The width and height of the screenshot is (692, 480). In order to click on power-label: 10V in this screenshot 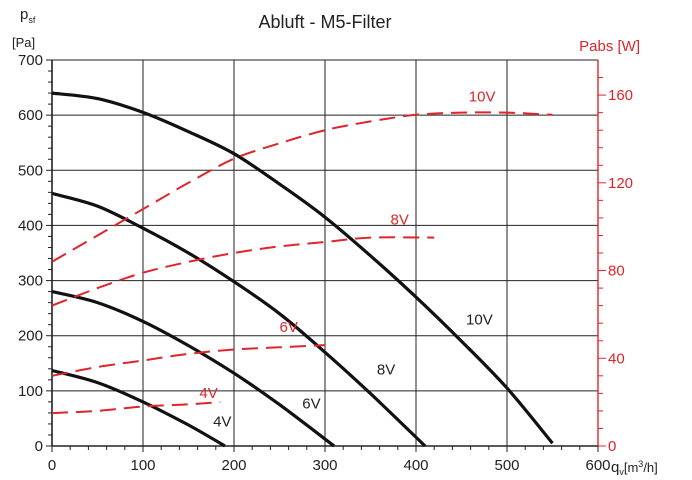, I will do `click(482, 97)`.